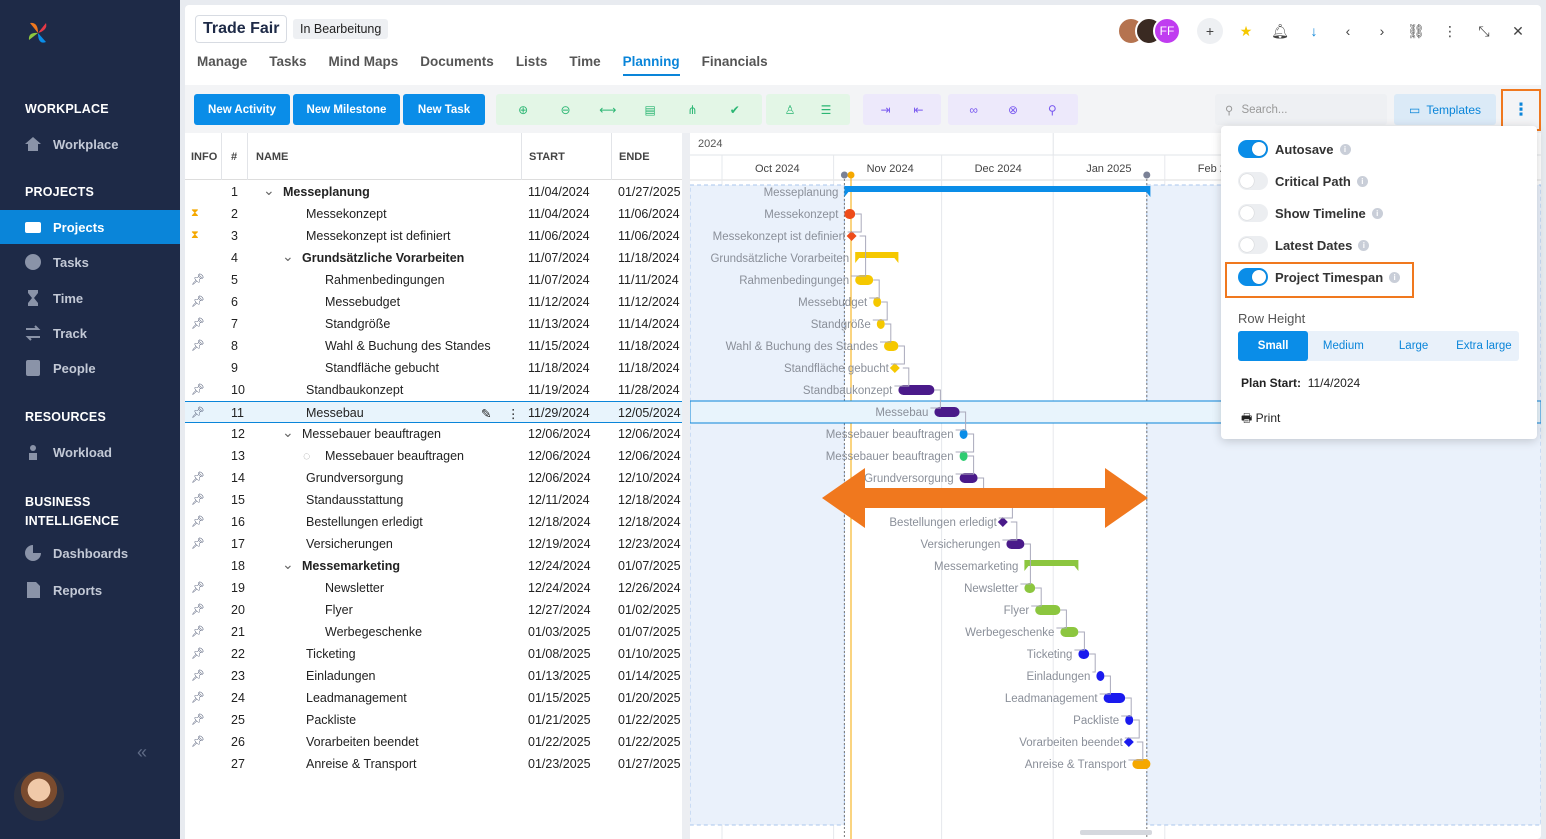  What do you see at coordinates (444, 109) in the screenshot?
I see `new-task-button: New Task` at bounding box center [444, 109].